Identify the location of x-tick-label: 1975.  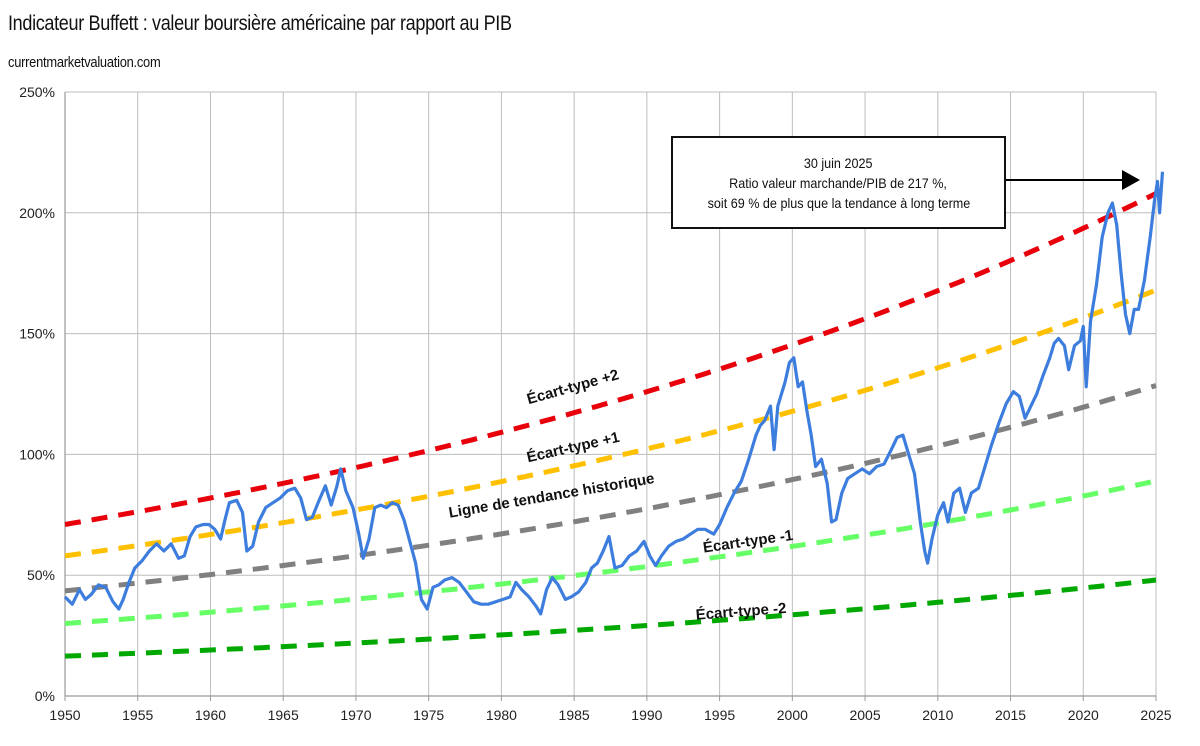
(428, 715).